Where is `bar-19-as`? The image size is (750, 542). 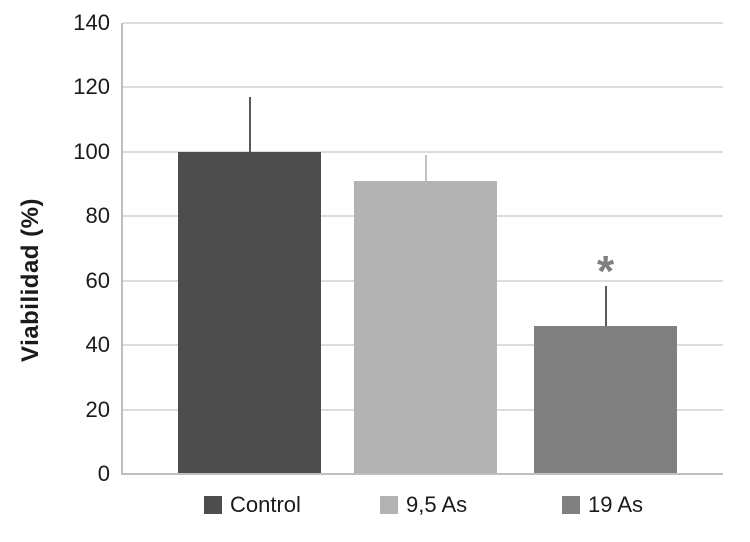
bar-19-as is located at coordinates (605, 399).